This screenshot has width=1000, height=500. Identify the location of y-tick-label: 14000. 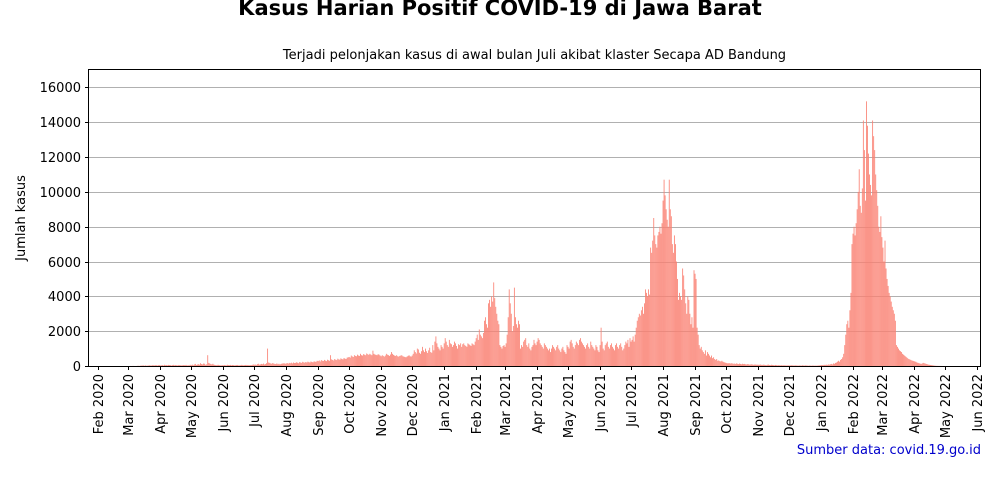
(60, 123).